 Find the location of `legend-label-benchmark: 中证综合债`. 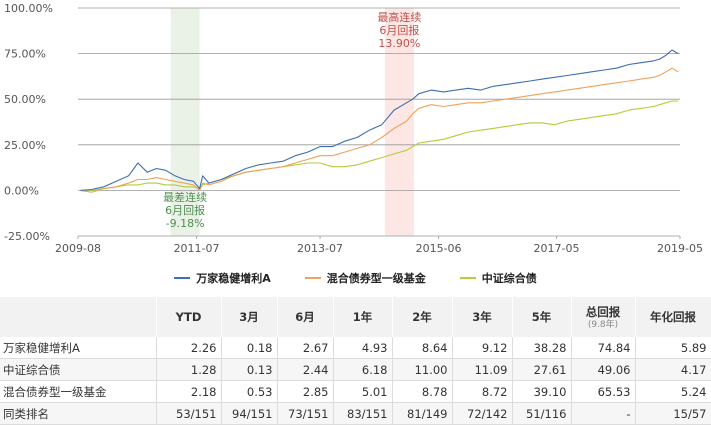

legend-label-benchmark: 中证综合债 is located at coordinates (509, 278).